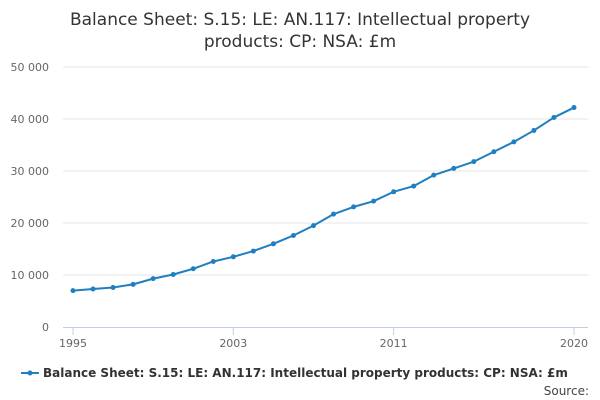 The height and width of the screenshot is (400, 600). Describe the element at coordinates (45, 327) in the screenshot. I see `y-tick-label-0: 0` at that location.